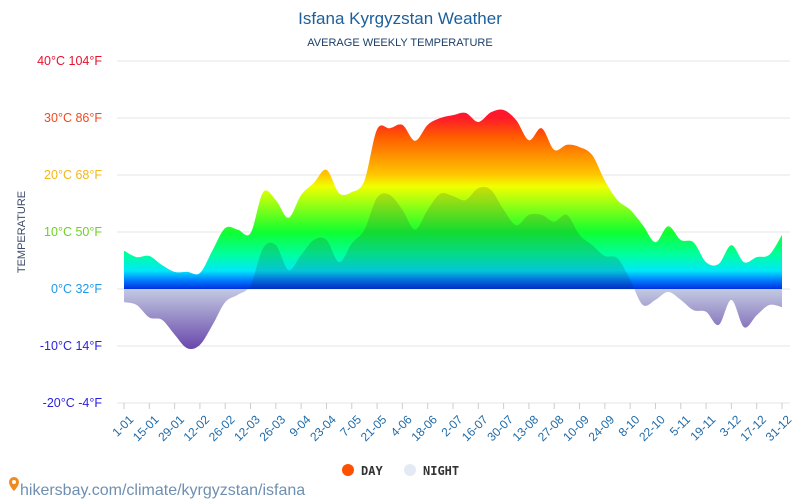 Image resolution: width=800 pixels, height=500 pixels. Describe the element at coordinates (362, 471) in the screenshot. I see `legend-item-day: DAY` at that location.